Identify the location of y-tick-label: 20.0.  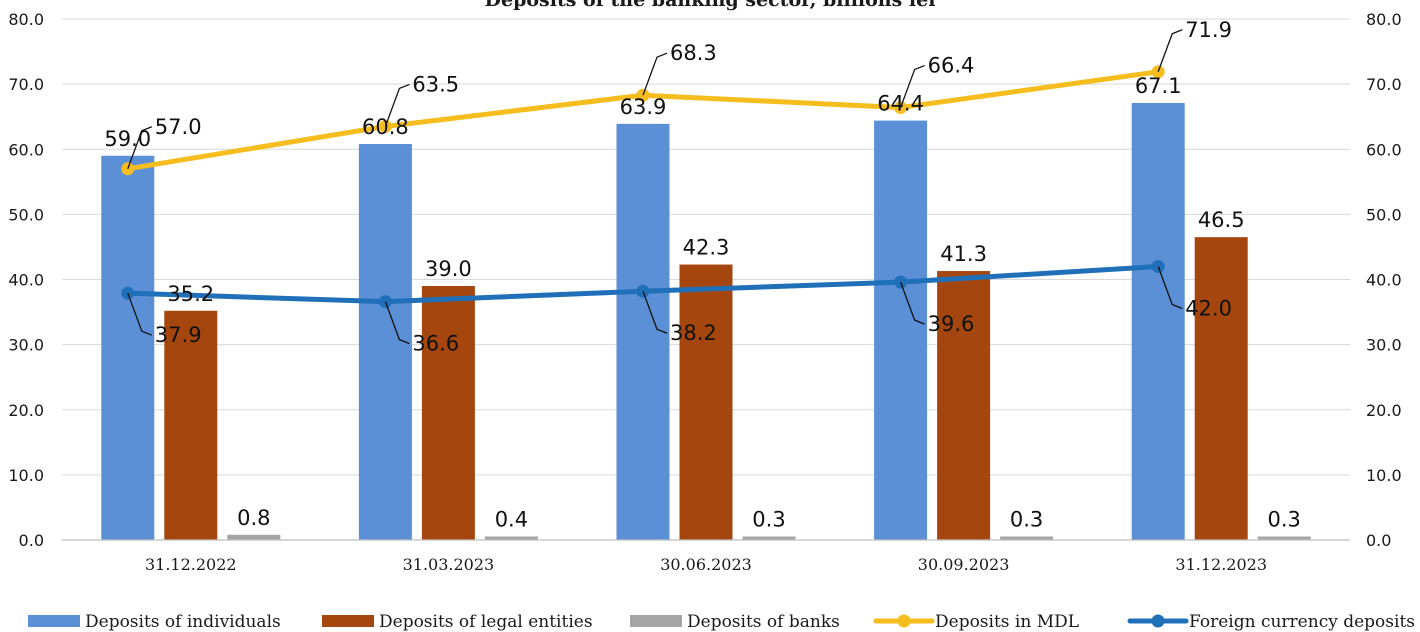
(26, 410).